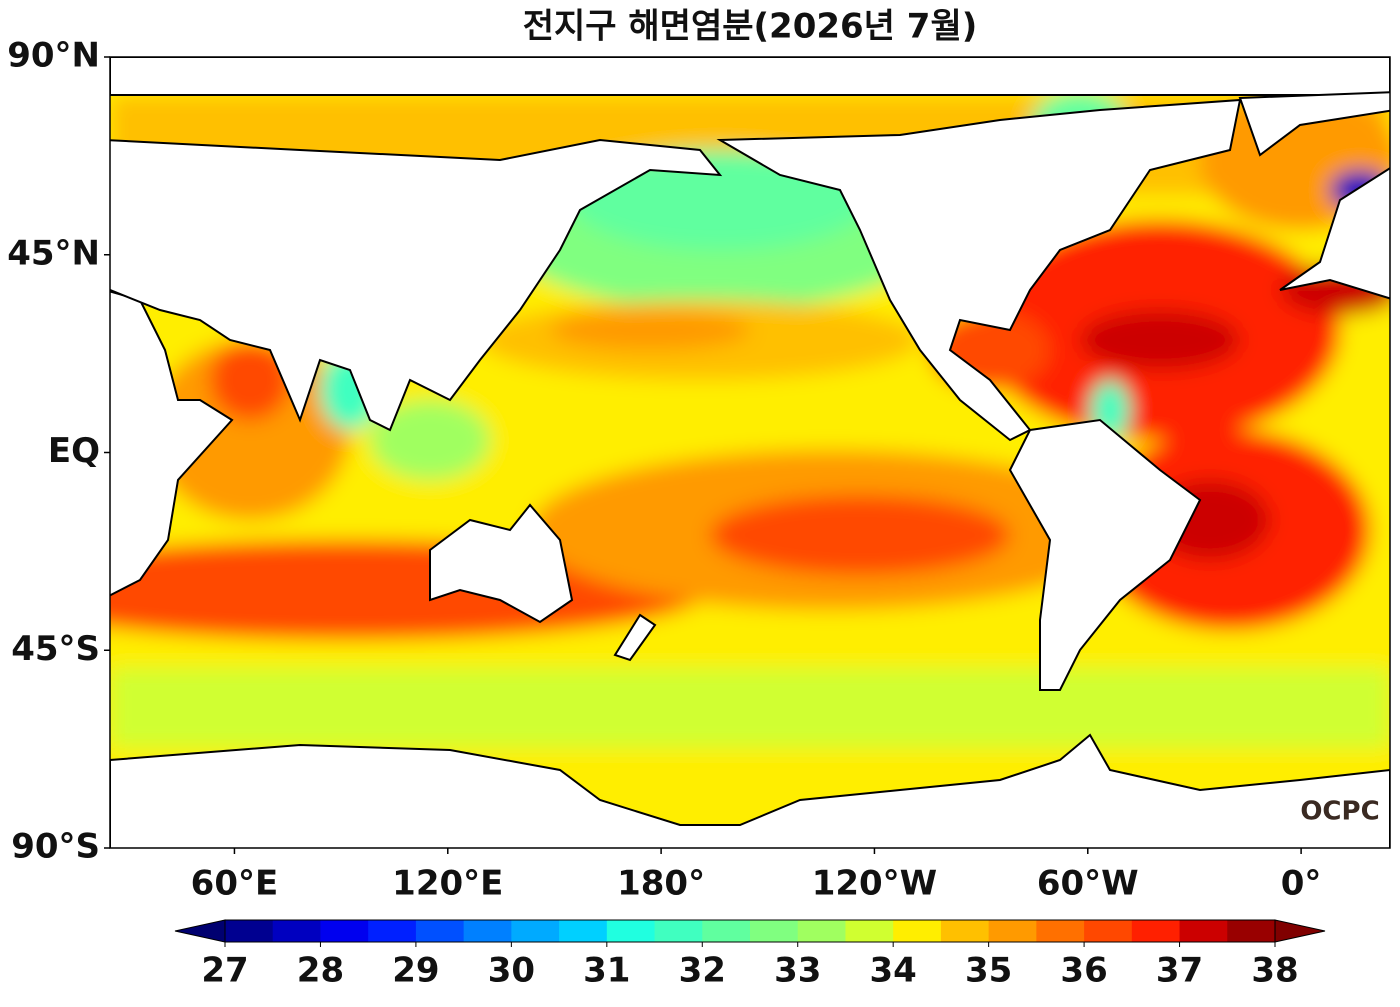 This screenshot has width=1400, height=1007. What do you see at coordinates (1339, 812) in the screenshot?
I see `logo: OCPC` at bounding box center [1339, 812].